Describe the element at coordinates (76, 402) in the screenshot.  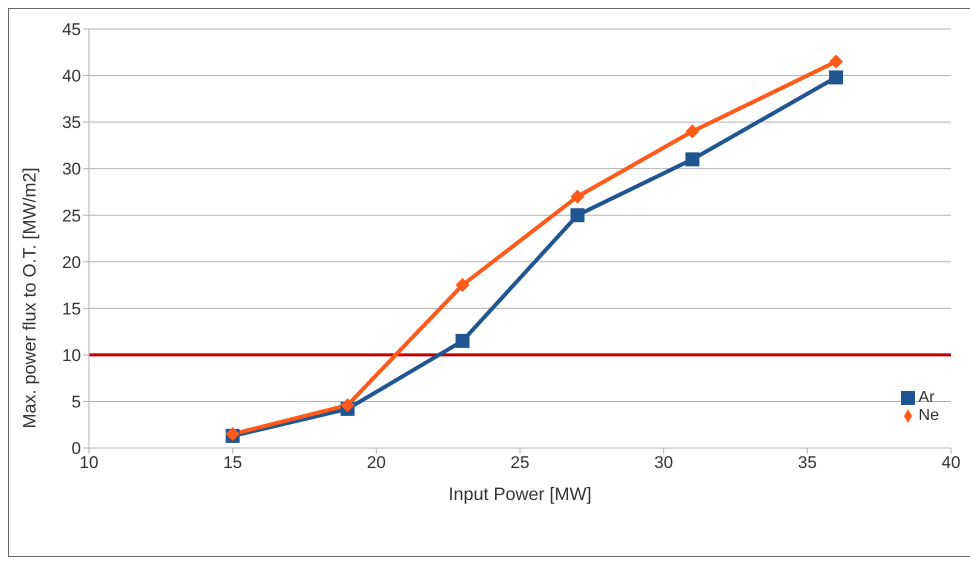
I see `y-tick-label: 5` at that location.